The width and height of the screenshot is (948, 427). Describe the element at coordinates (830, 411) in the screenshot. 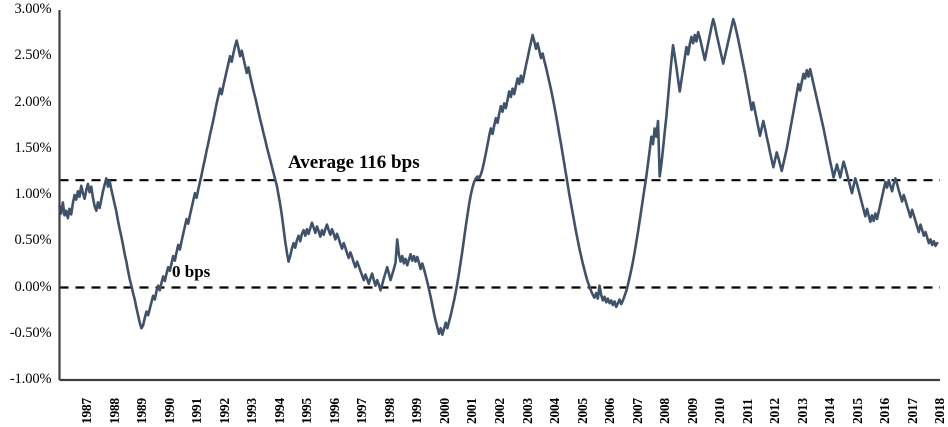

I see `x-axis-tick-label: 2014` at that location.